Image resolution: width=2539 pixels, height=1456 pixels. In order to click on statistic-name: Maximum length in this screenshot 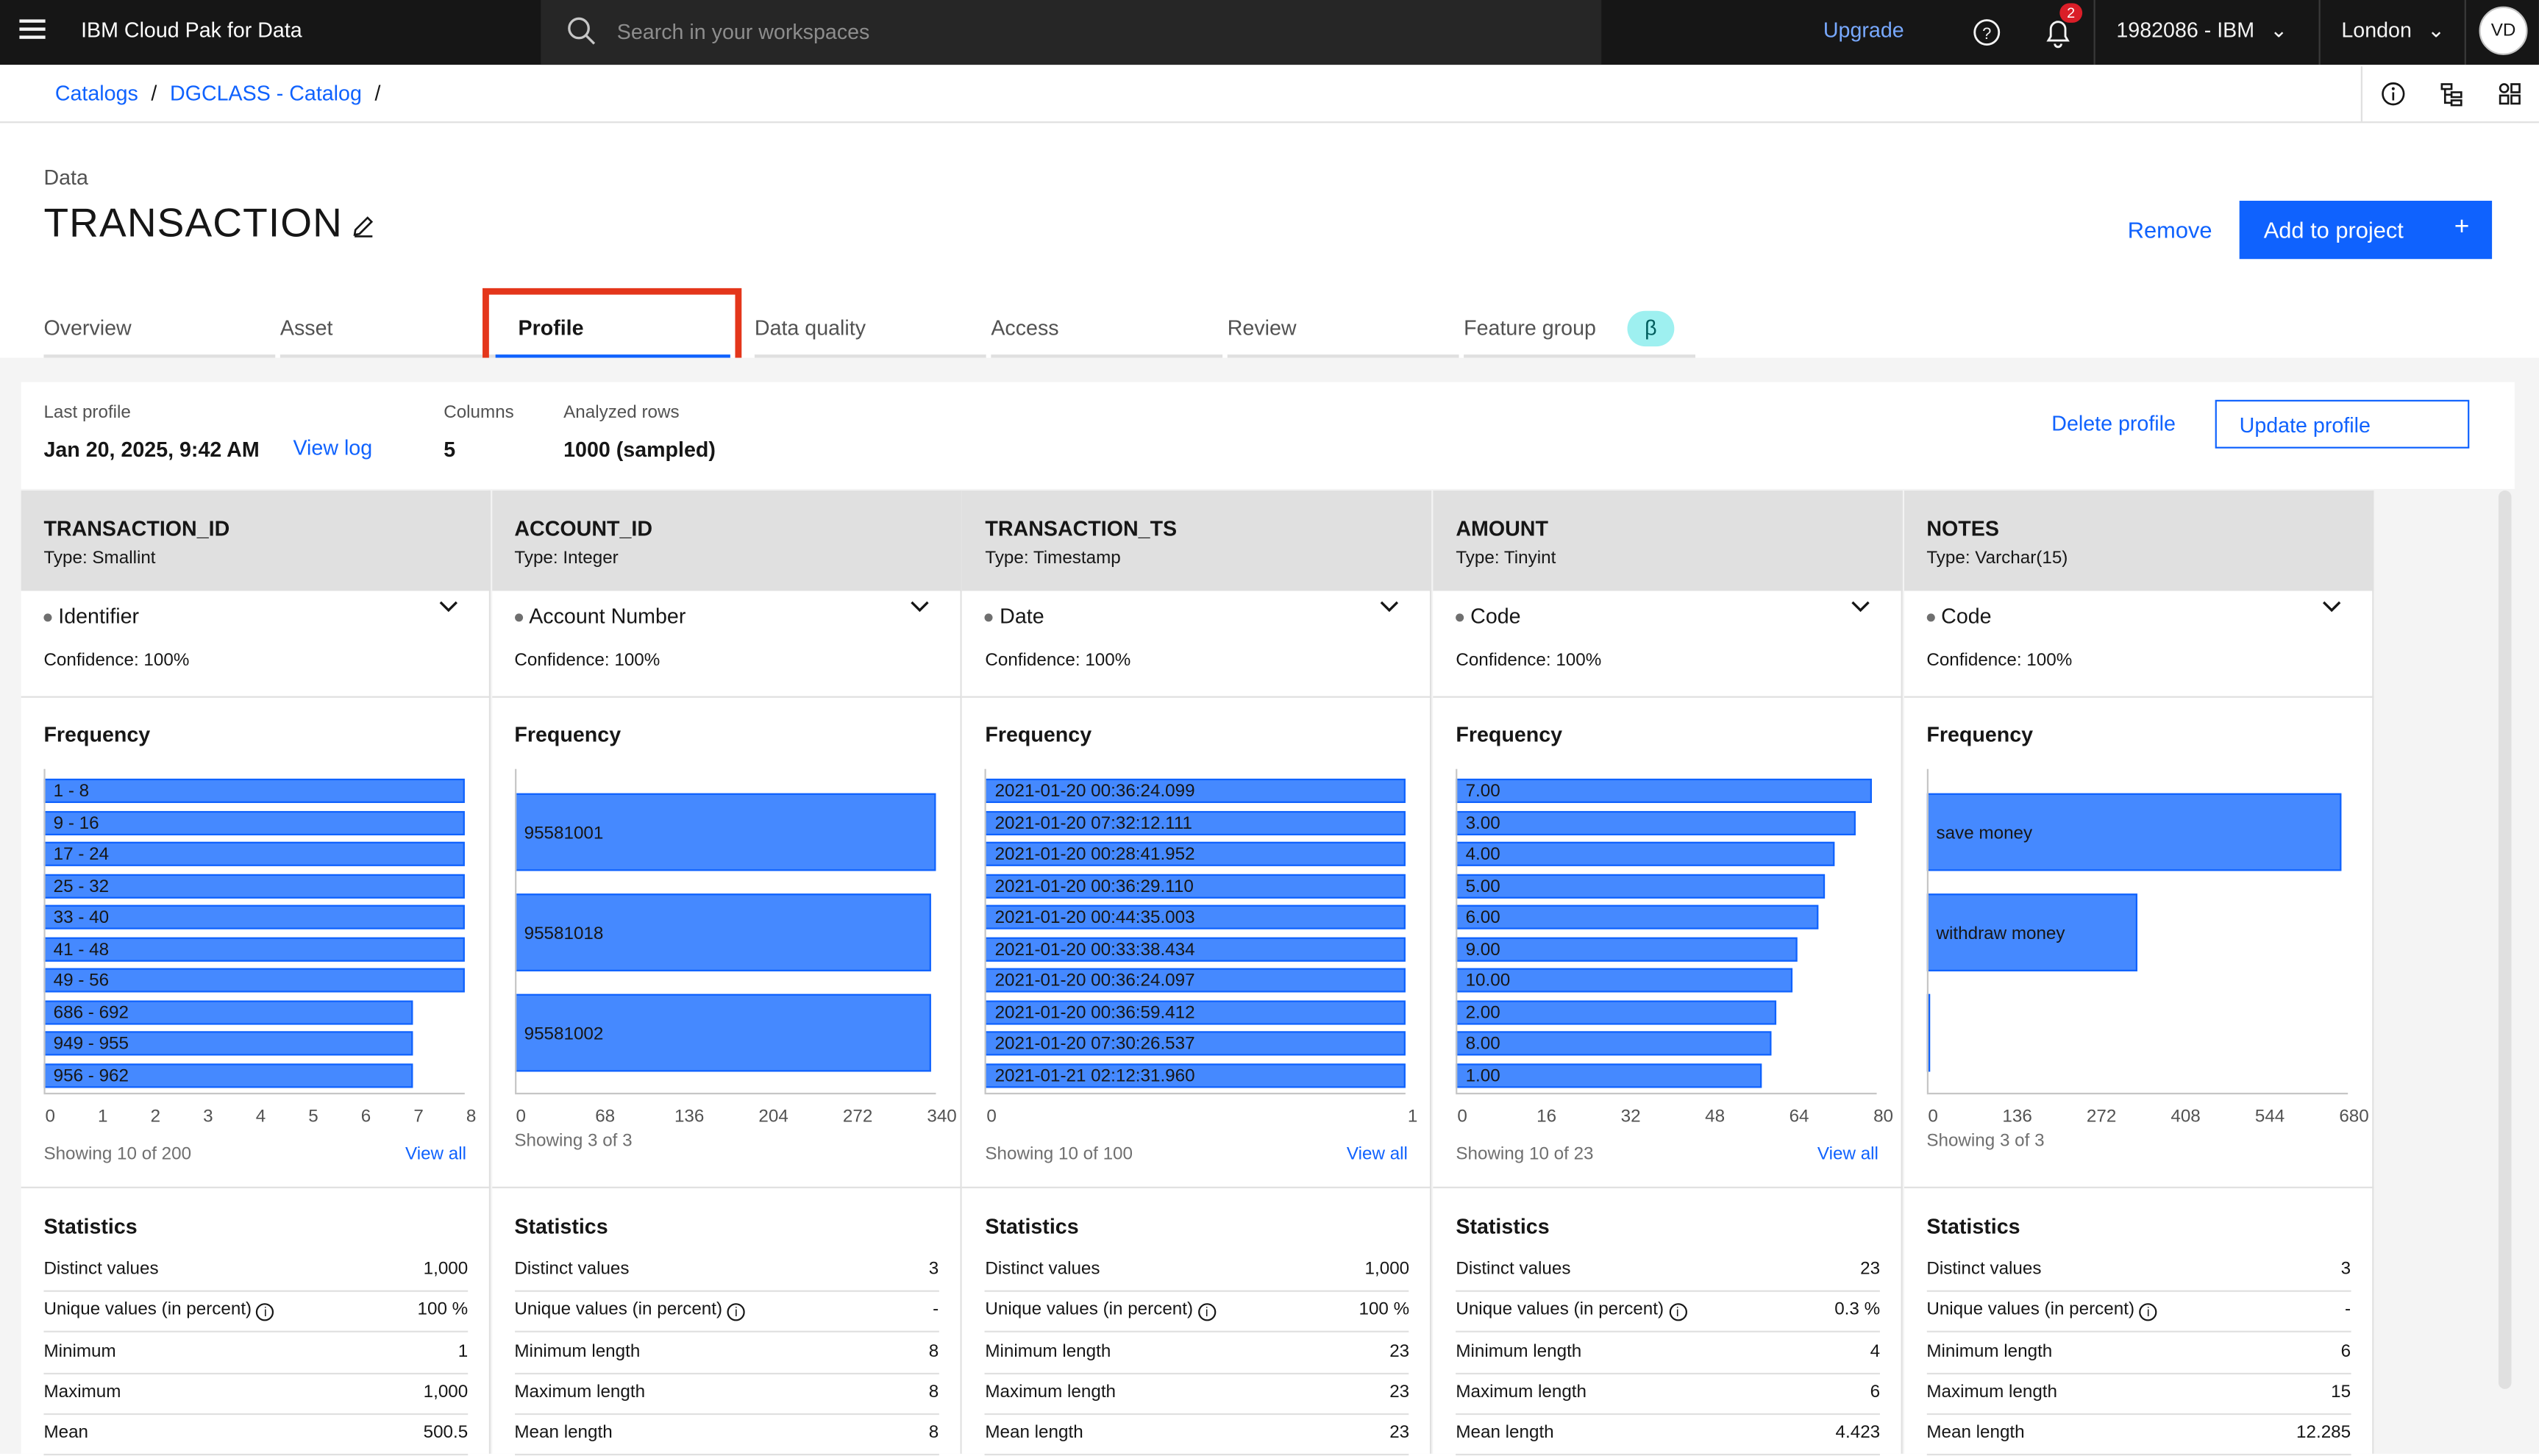, I will do `click(1050, 1392)`.